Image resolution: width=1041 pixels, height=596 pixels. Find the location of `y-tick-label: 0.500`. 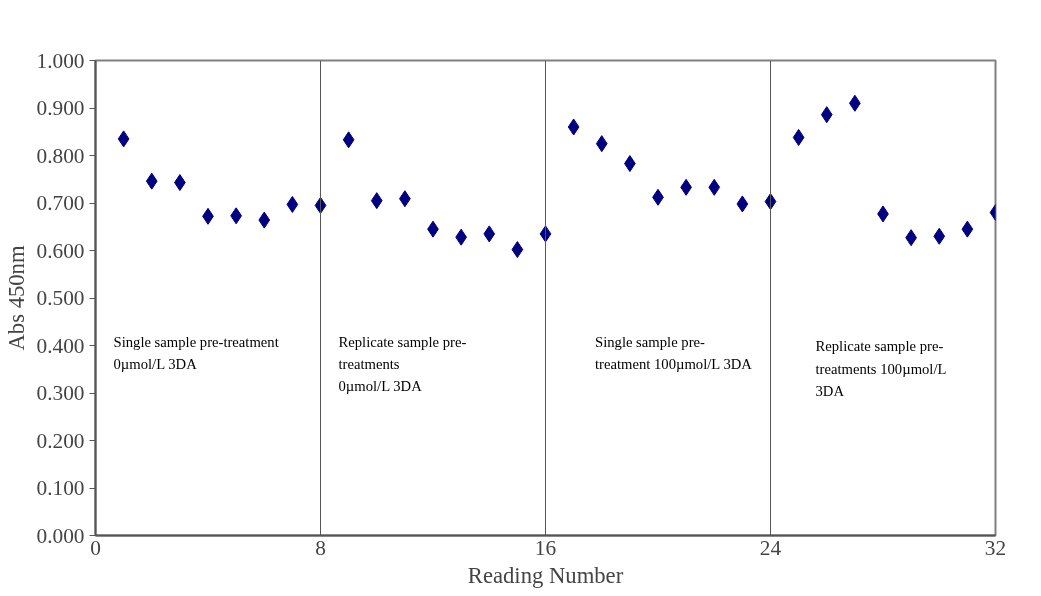

y-tick-label: 0.500 is located at coordinates (60, 298).